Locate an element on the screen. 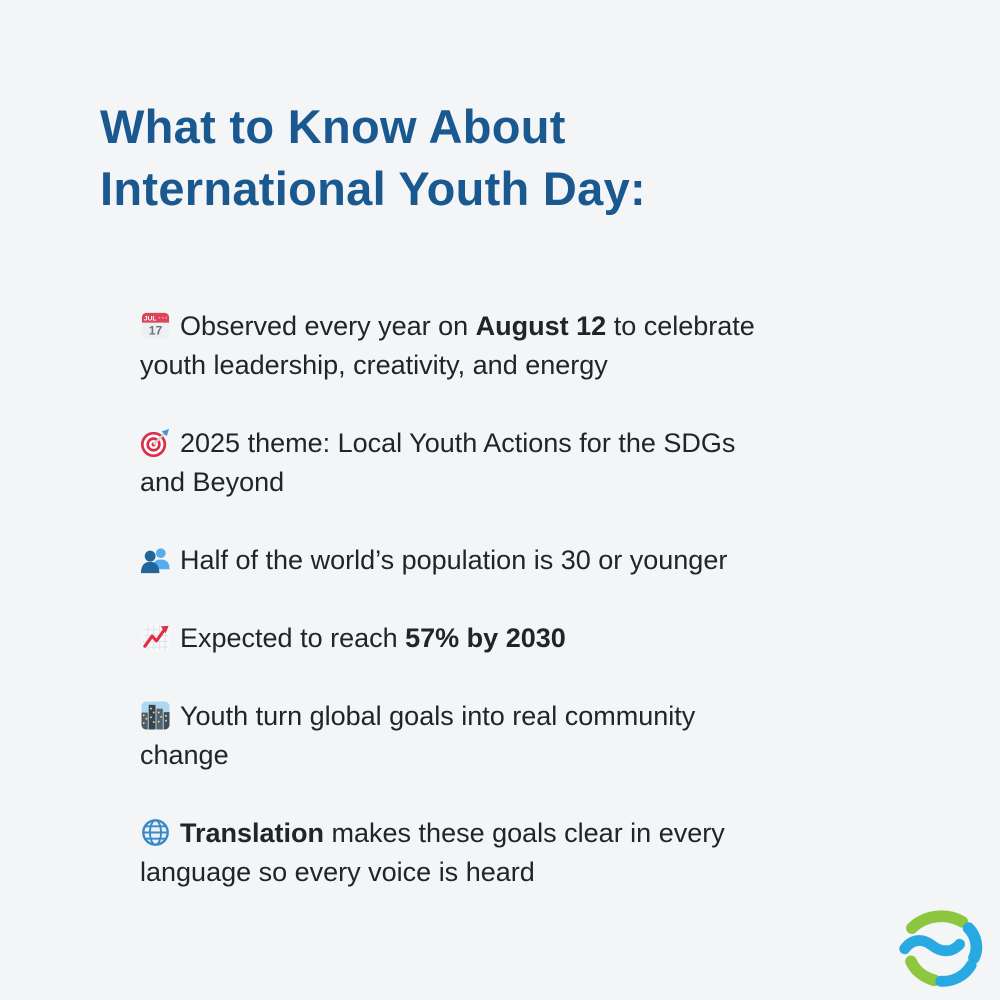 This screenshot has width=1000, height=1000. people-icon is located at coordinates (155, 559).